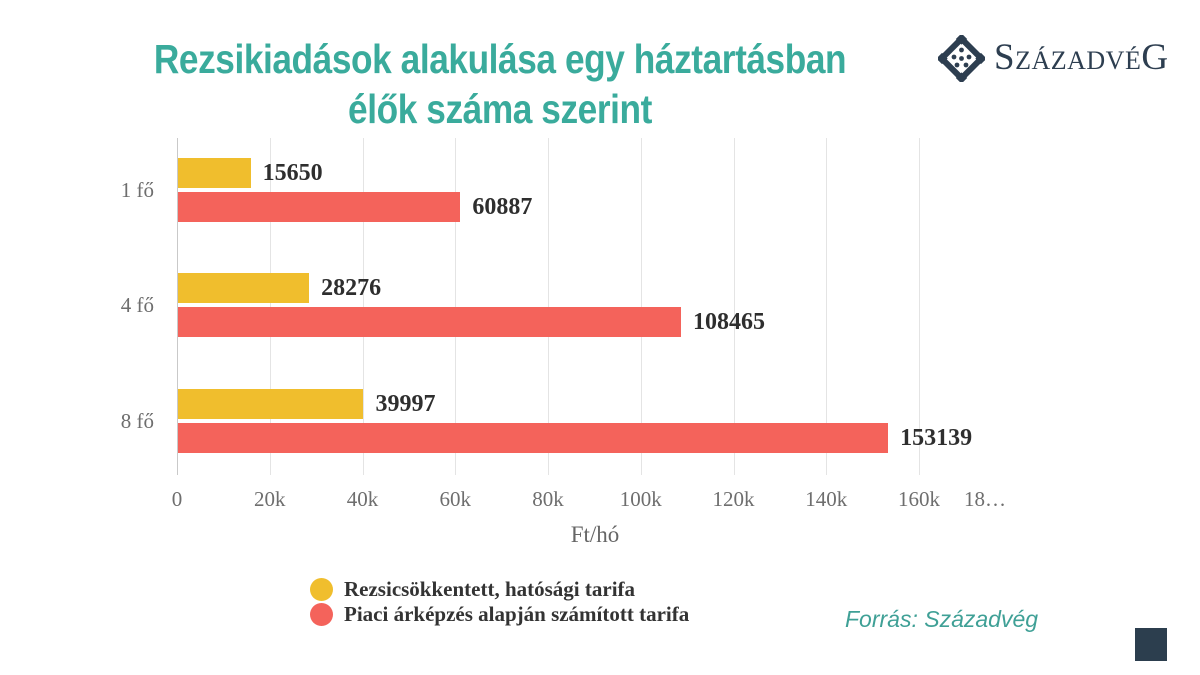 The width and height of the screenshot is (1200, 675). Describe the element at coordinates (640, 499) in the screenshot. I see `x-tick-label: 100k` at that location.